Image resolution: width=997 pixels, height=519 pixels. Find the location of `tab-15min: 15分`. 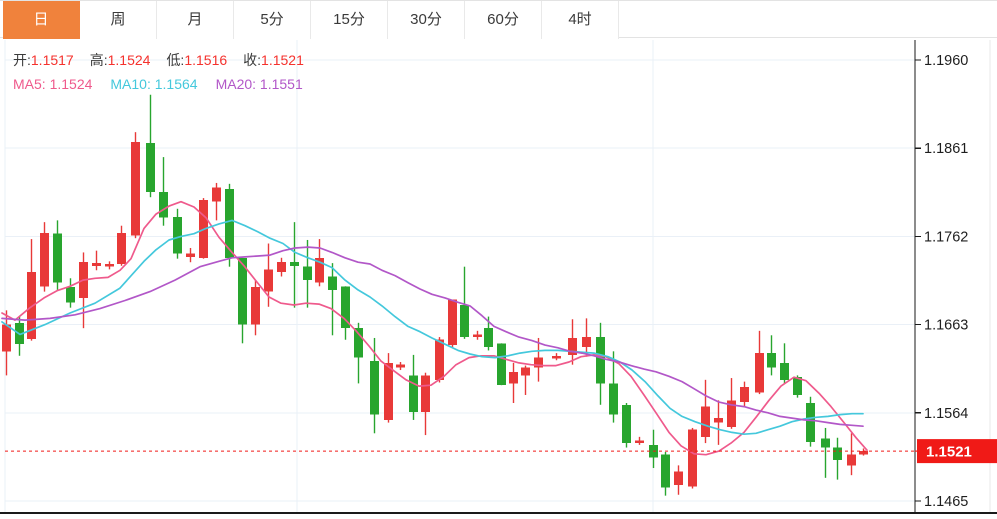

tab-15min: 15分 is located at coordinates (349, 20).